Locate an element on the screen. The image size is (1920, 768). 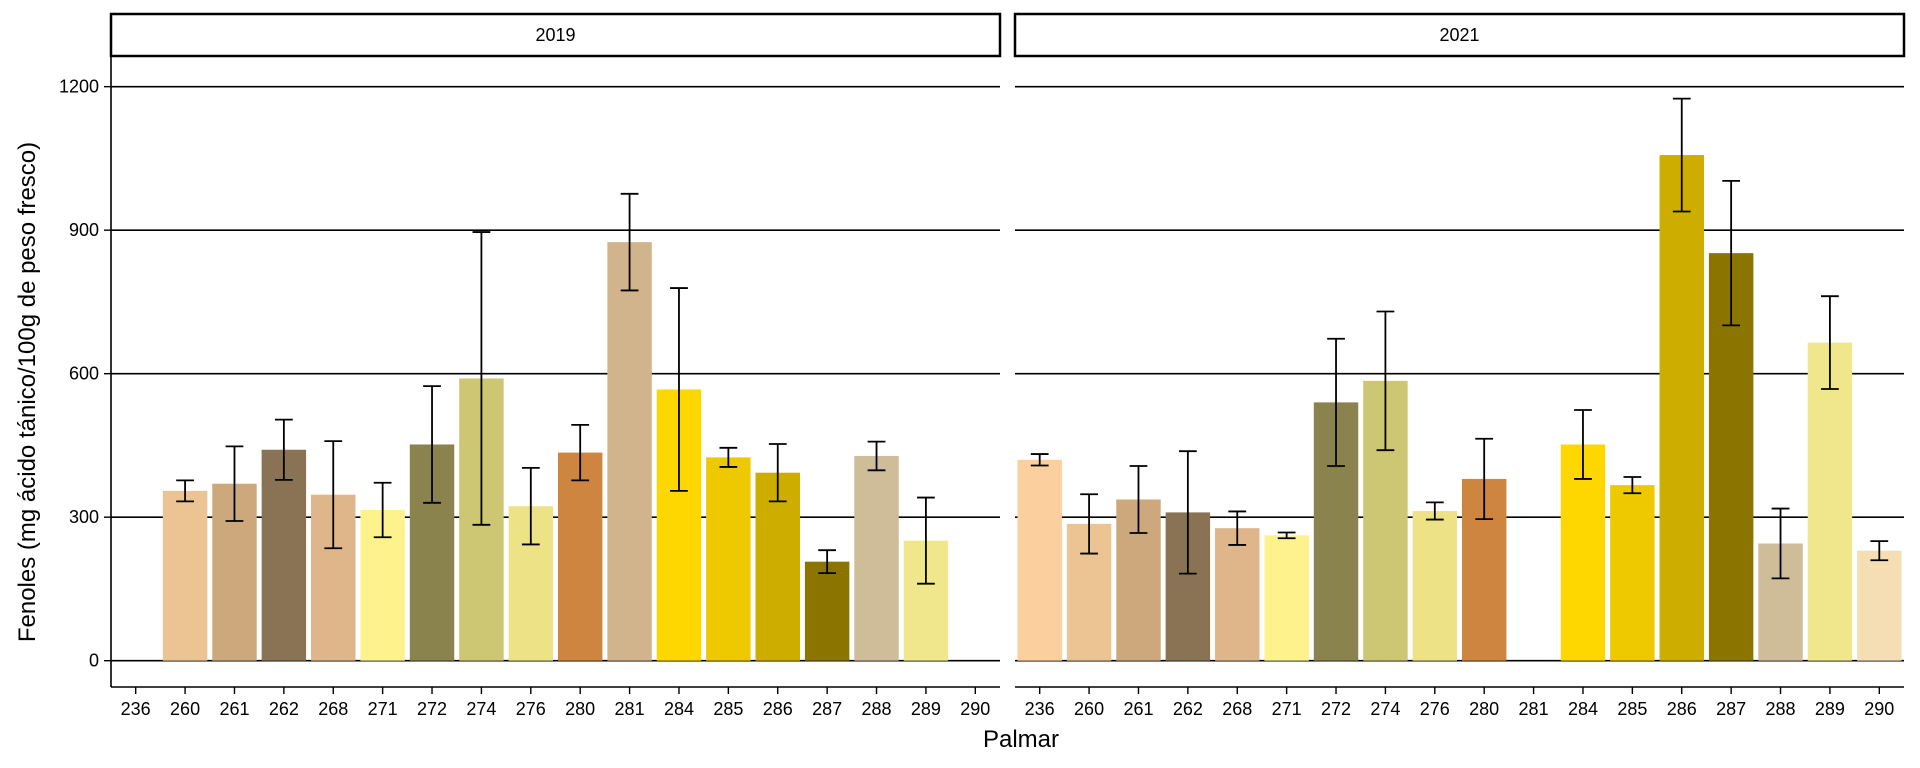
facet-strip-label: 2019 is located at coordinates (555, 35).